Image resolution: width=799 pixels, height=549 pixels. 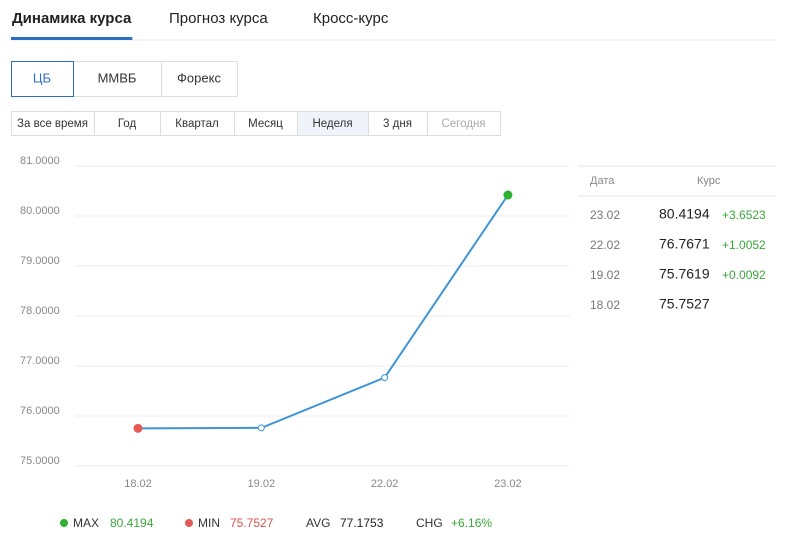 I want to click on y-tick-label: 78.0000, so click(x=40, y=311).